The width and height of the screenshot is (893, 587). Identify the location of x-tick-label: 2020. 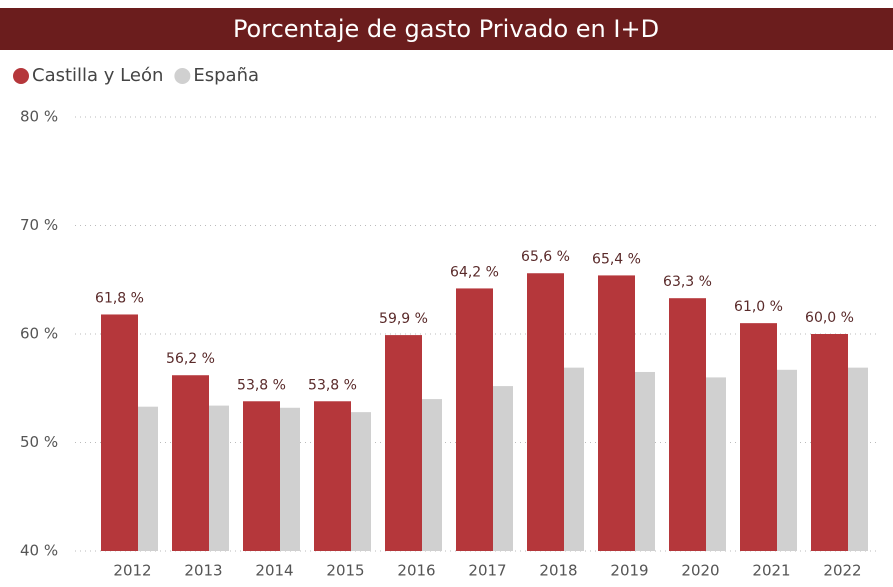
(700, 571).